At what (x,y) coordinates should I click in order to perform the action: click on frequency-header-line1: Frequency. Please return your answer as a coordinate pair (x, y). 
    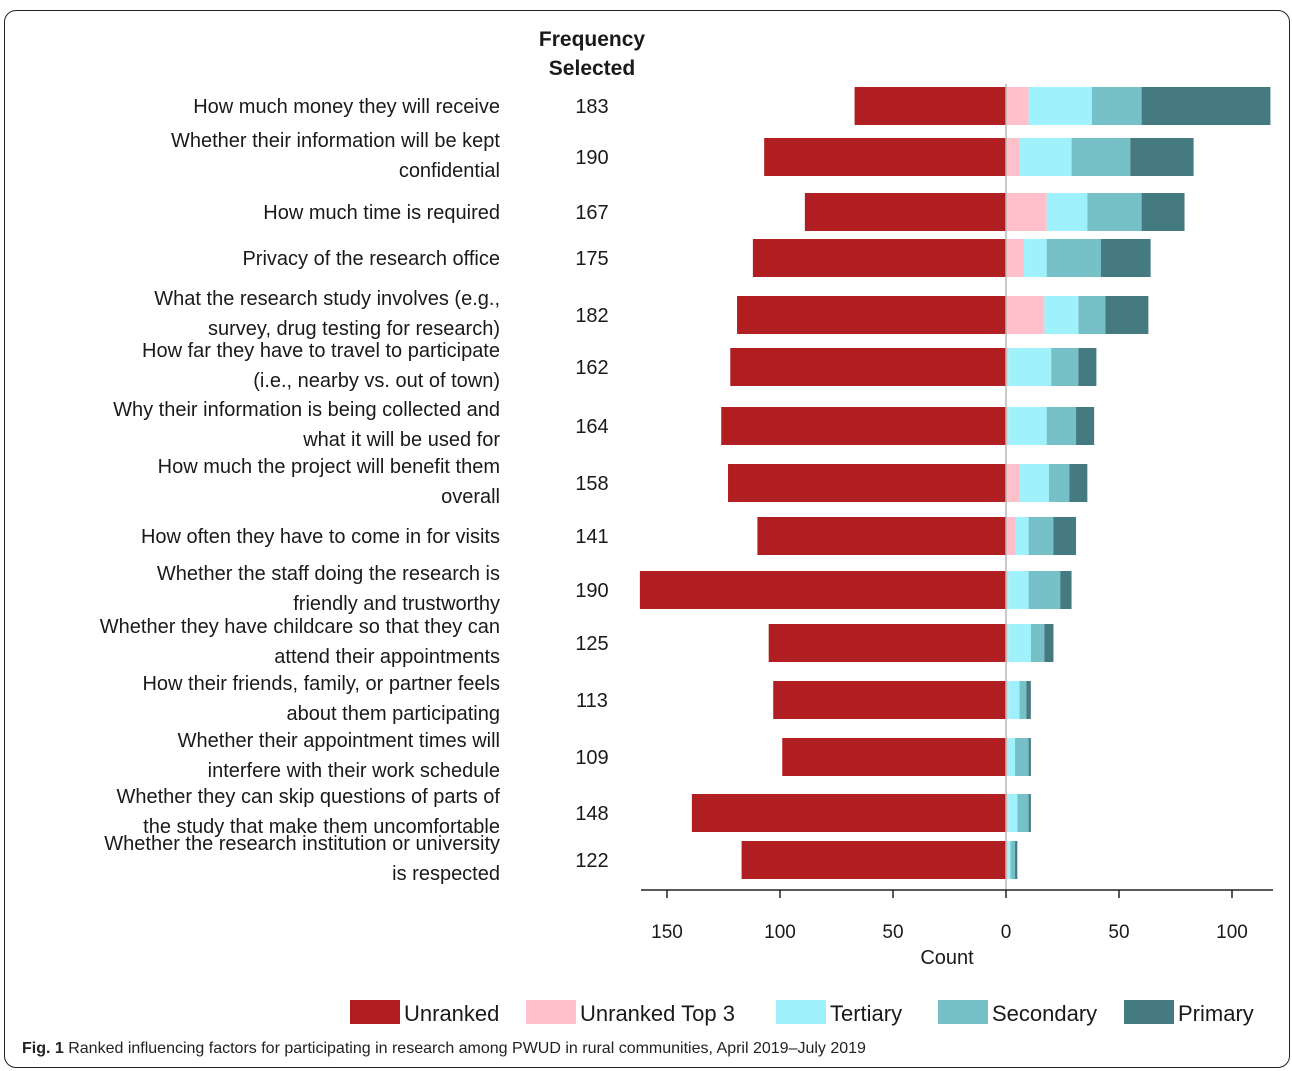
    Looking at the image, I should click on (592, 39).